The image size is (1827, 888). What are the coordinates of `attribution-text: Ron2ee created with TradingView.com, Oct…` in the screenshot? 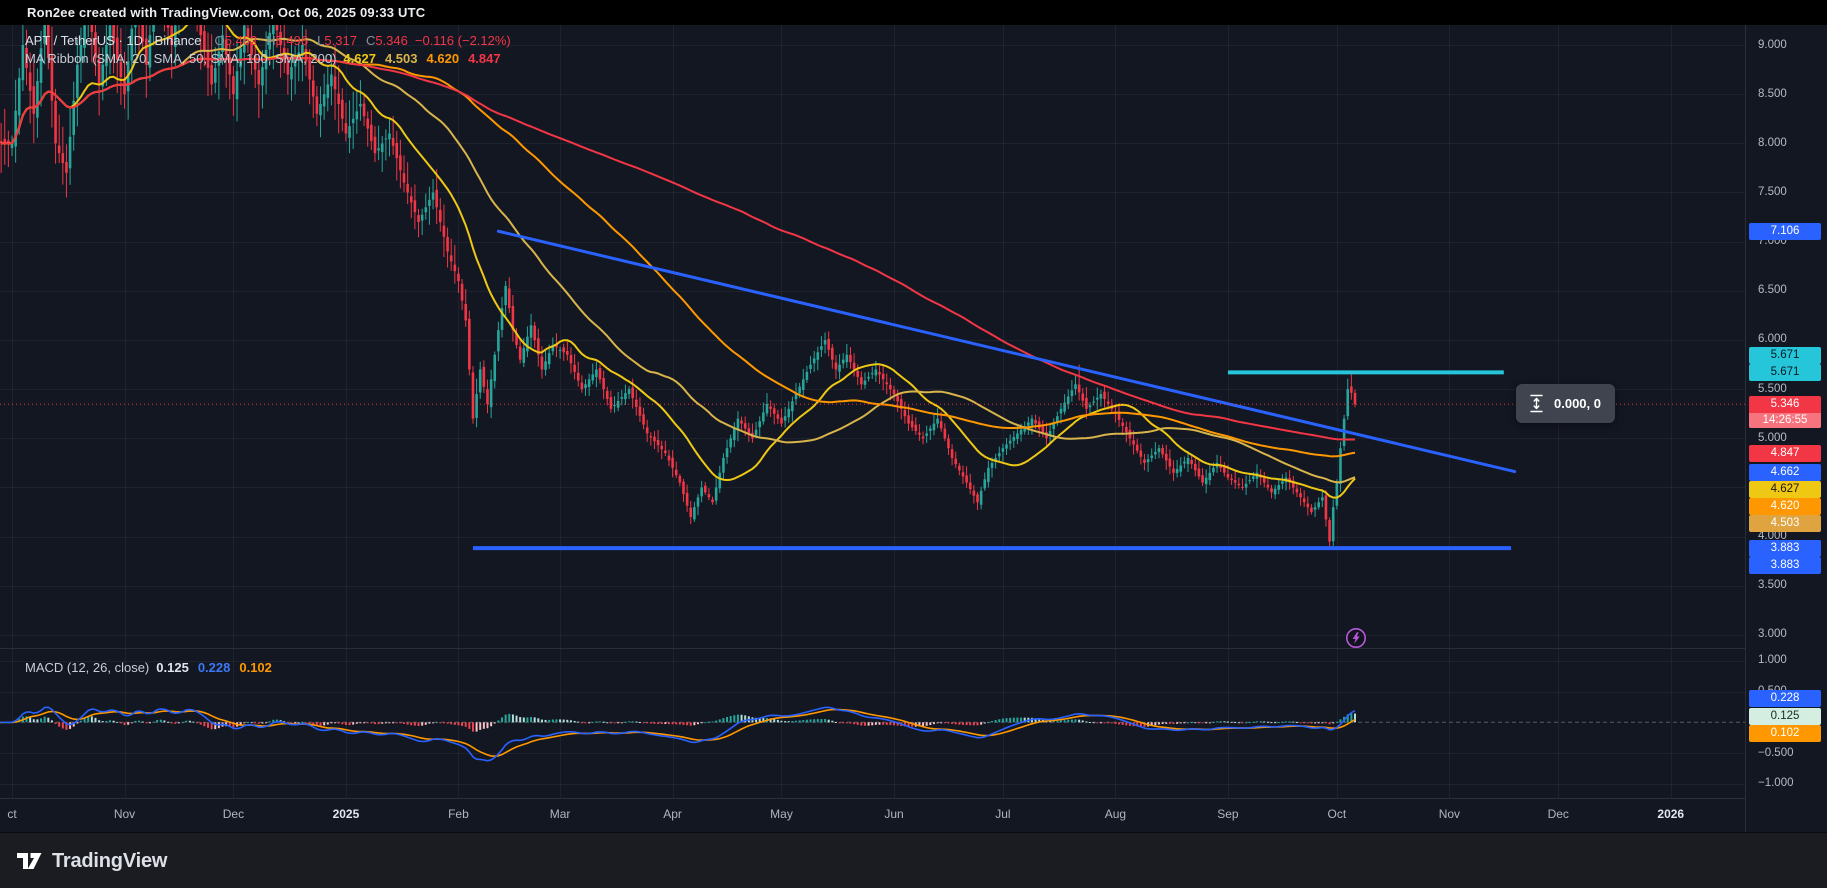 It's located at (226, 12).